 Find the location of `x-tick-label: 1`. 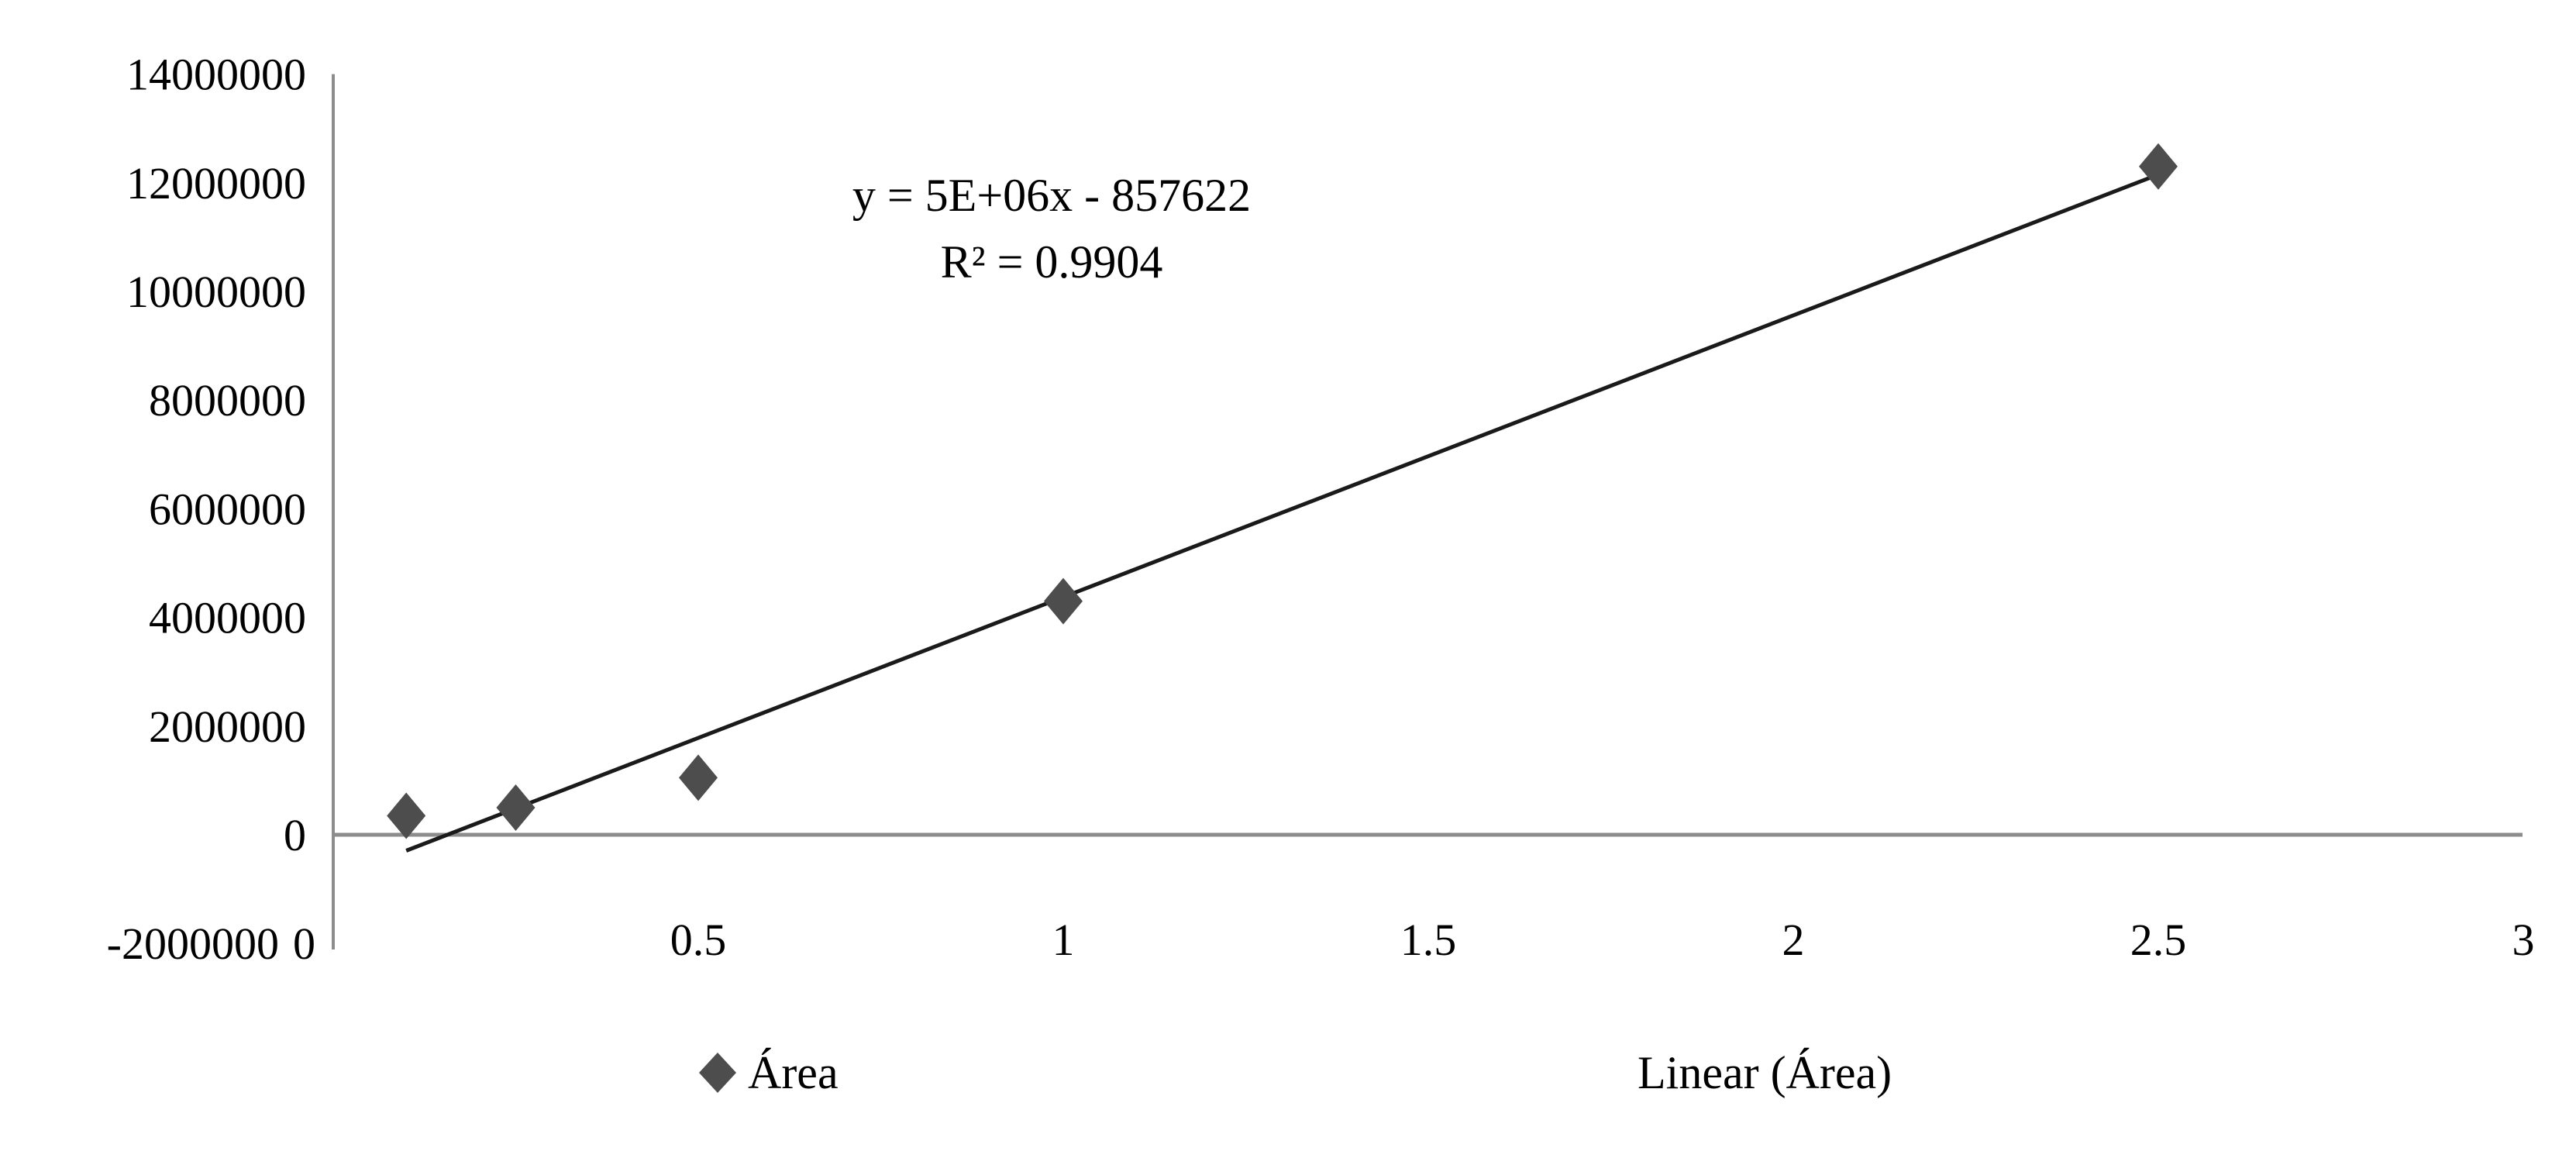

x-tick-label: 1 is located at coordinates (1063, 940).